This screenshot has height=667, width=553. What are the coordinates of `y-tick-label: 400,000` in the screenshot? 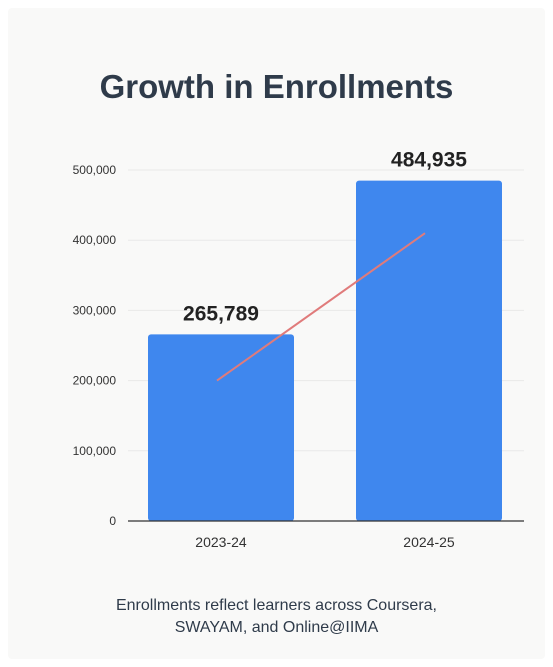 It's located at (95, 240).